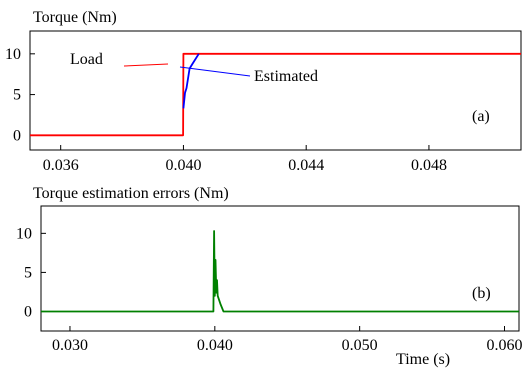 Image resolution: width=525 pixels, height=369 pixels. Describe the element at coordinates (306, 165) in the screenshot. I see `panel-0-x-tick-label: 0.044` at that location.